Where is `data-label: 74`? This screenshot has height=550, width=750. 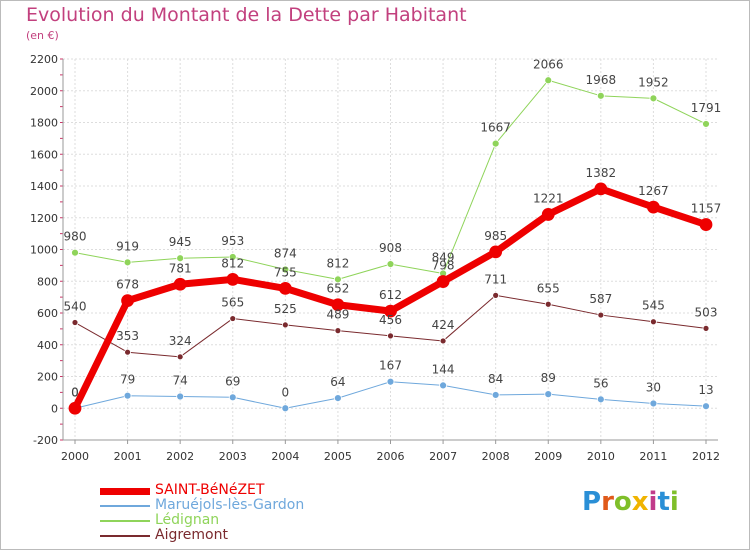
data-label: 74 is located at coordinates (180, 381).